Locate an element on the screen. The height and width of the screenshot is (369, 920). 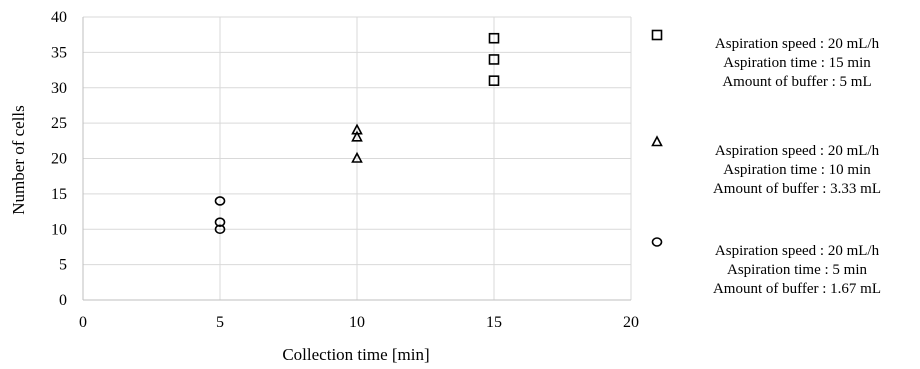
legend-entry-text: Aspiration time : 10 min is located at coordinates (797, 170).